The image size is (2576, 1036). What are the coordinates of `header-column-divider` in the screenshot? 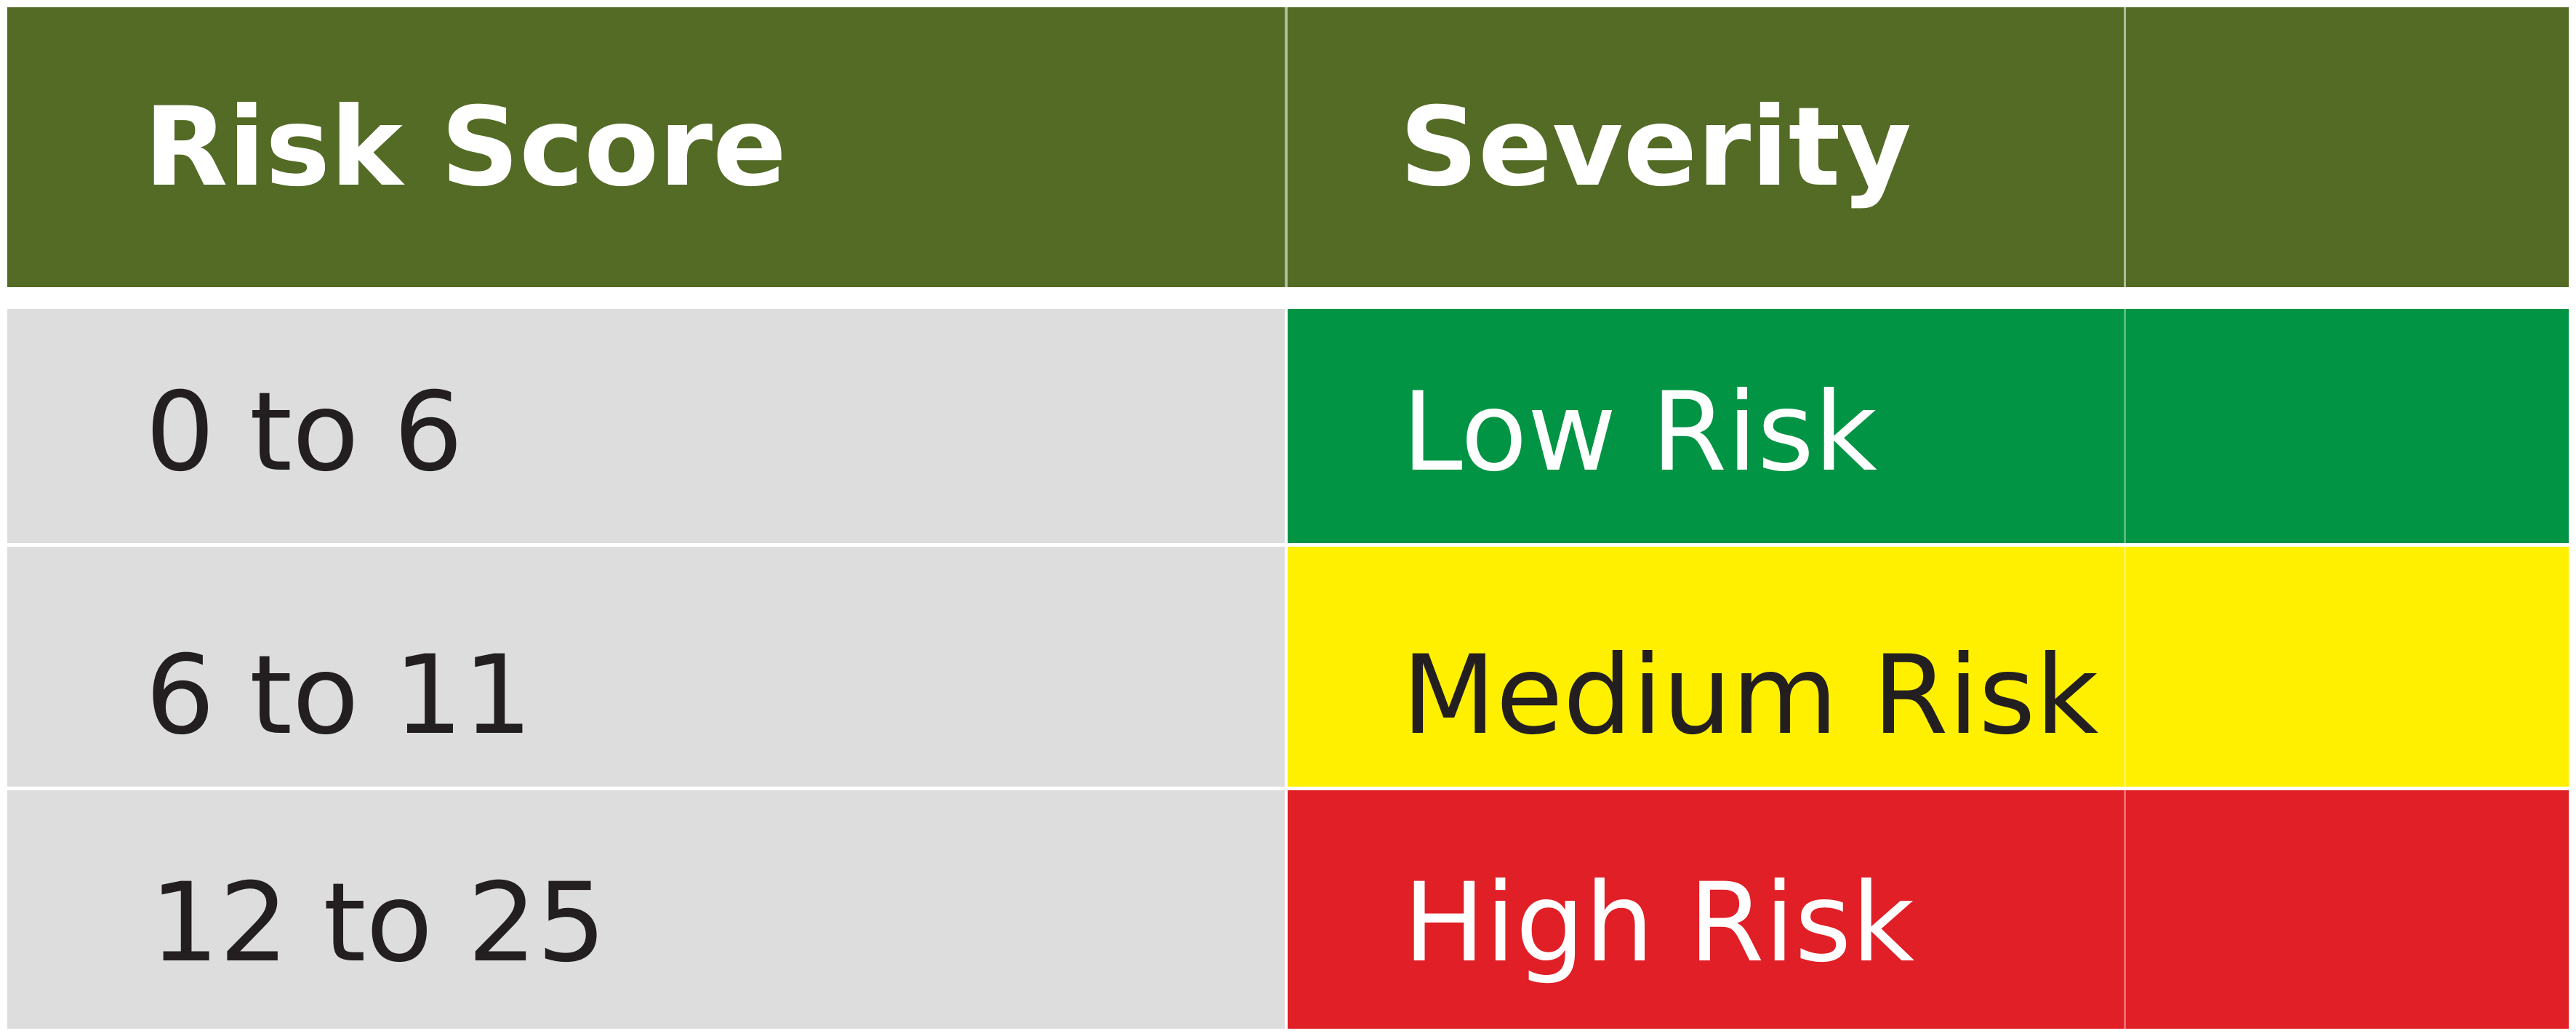 It's located at (1286, 147).